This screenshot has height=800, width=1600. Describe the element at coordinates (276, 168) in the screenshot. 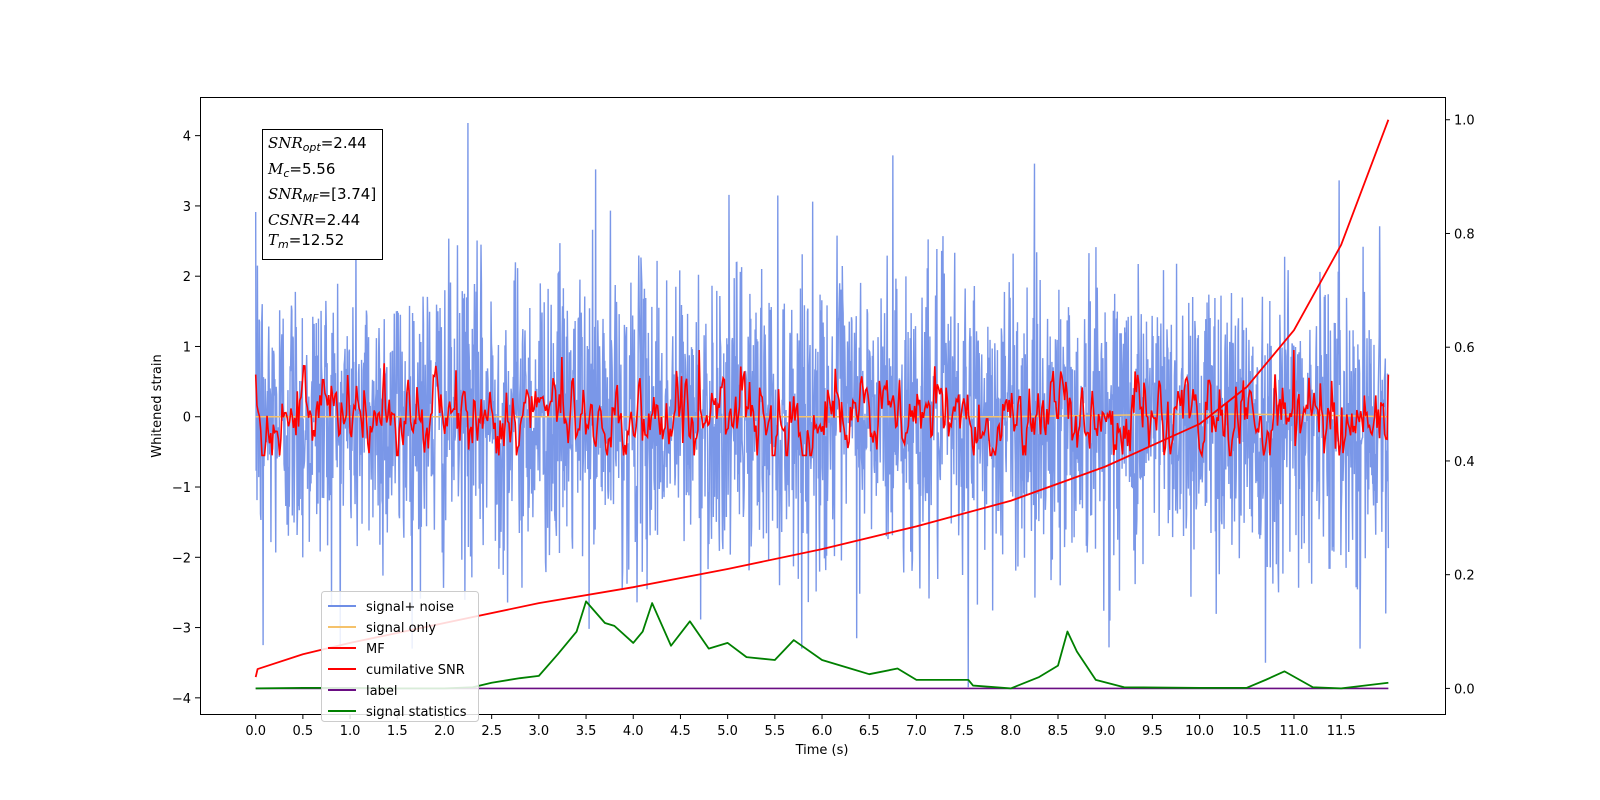

I see `mc-symbol: M` at that location.